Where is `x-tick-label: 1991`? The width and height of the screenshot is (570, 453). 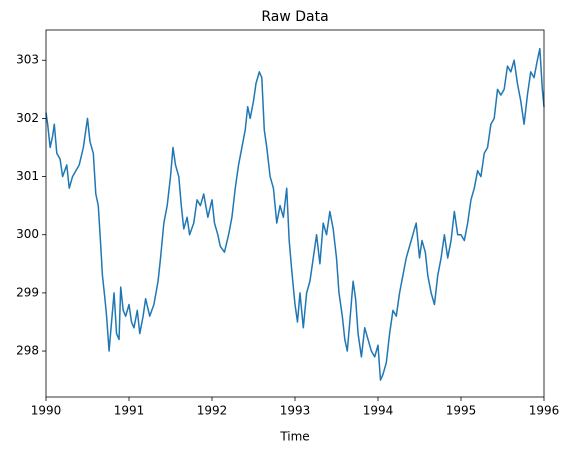 x-tick-label: 1991 is located at coordinates (129, 411).